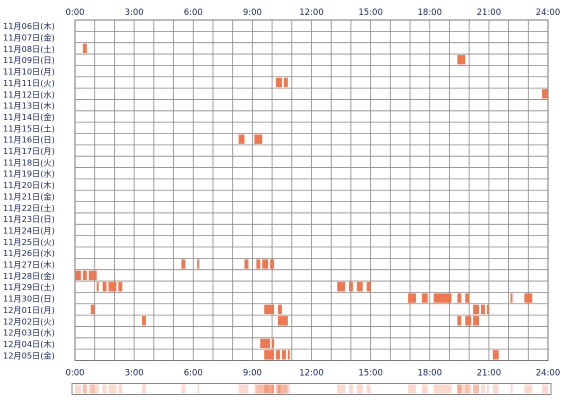  Describe the element at coordinates (193, 374) in the screenshot. I see `x-tick-label-bottom: 6:00` at that location.